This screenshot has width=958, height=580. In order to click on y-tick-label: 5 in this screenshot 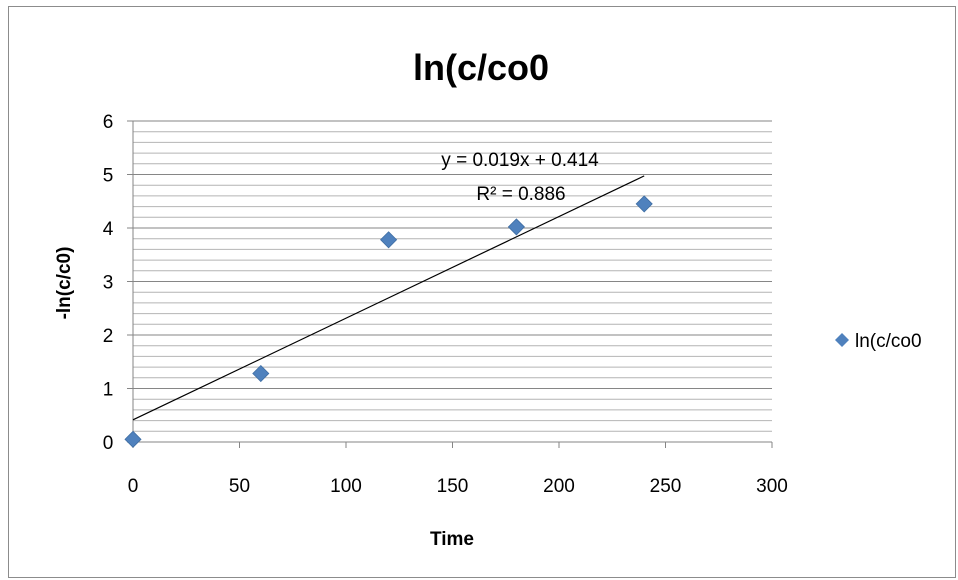, I will do `click(108, 176)`.